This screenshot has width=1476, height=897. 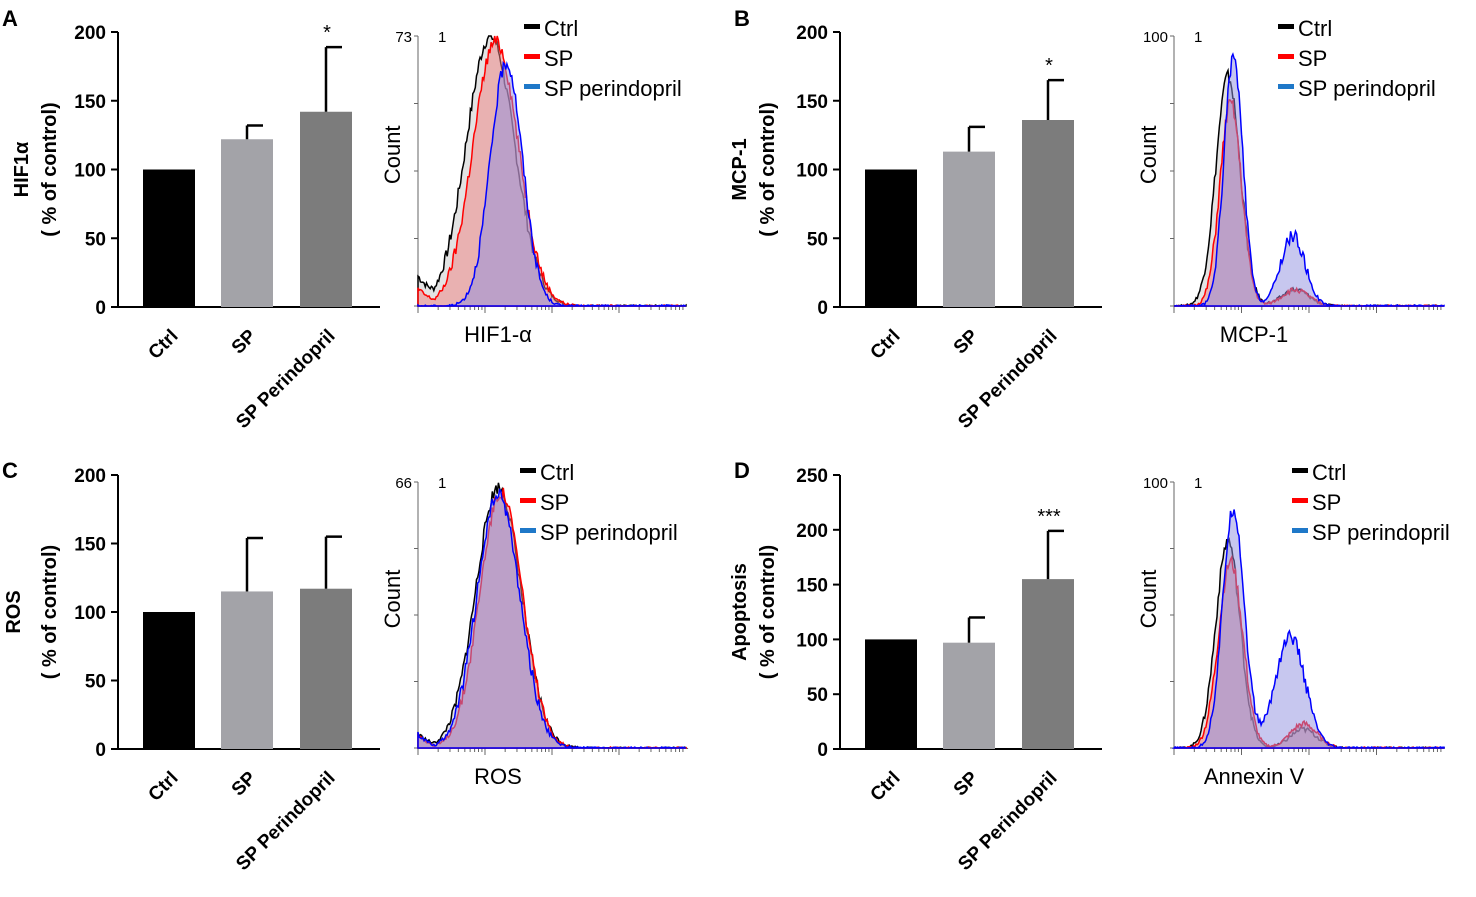 I want to click on y-axis-label: MCP-1, so click(x=740, y=169).